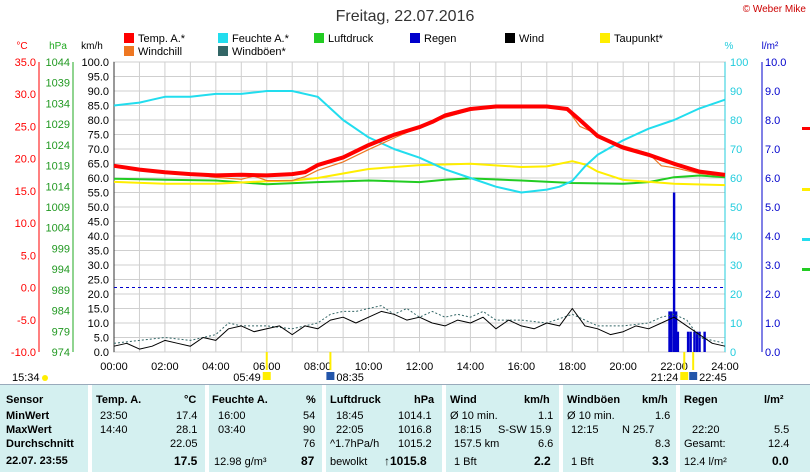 Image resolution: width=810 pixels, height=472 pixels. What do you see at coordinates (98, 179) in the screenshot?
I see `wind-tick-label: 60.0` at bounding box center [98, 179].